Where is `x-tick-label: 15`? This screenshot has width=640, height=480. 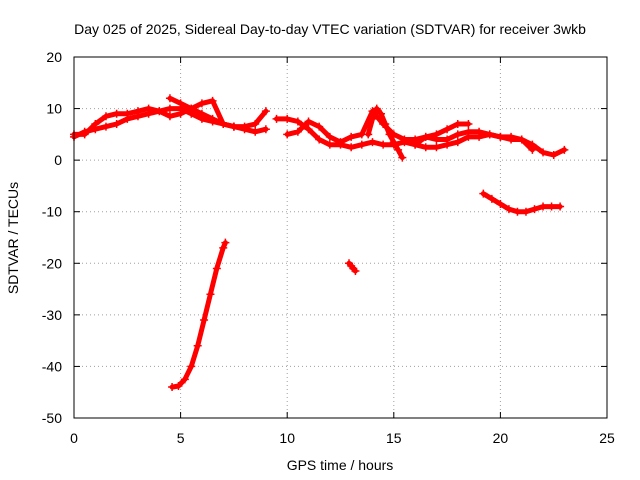
x-tick-label: 15 is located at coordinates (394, 438).